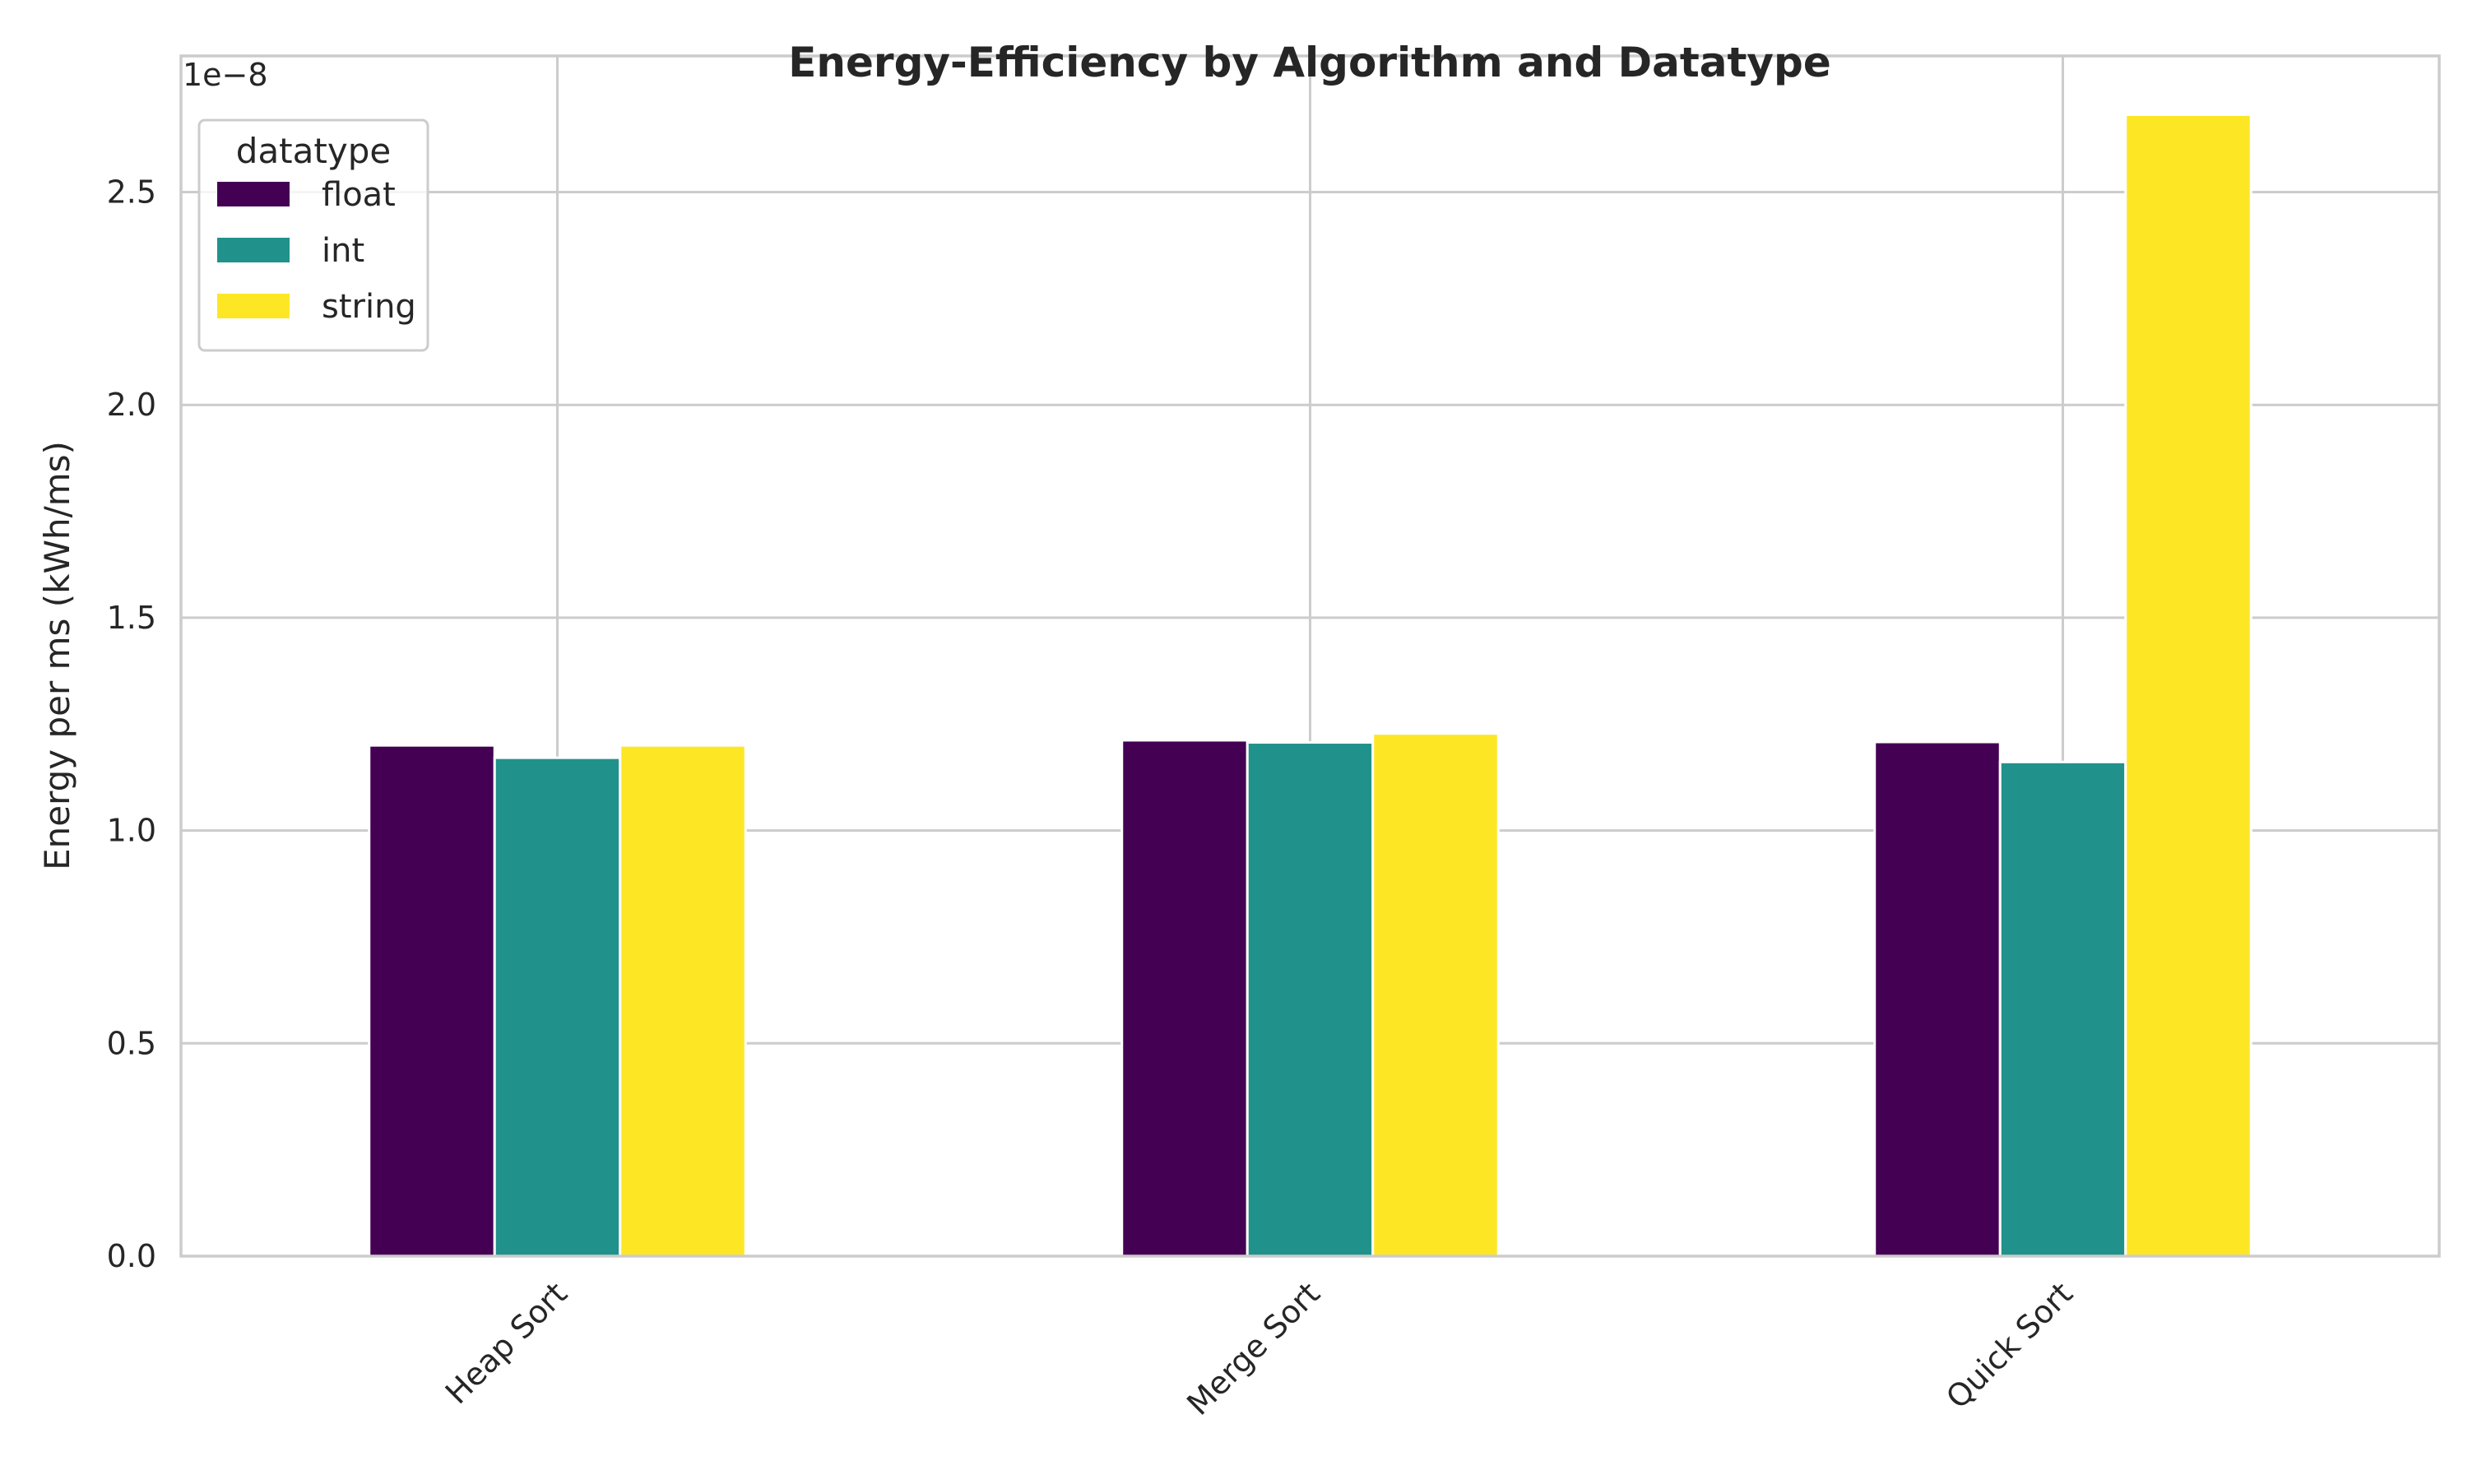  What do you see at coordinates (131, 1043) in the screenshot?
I see `y-tick-label: 0.5` at bounding box center [131, 1043].